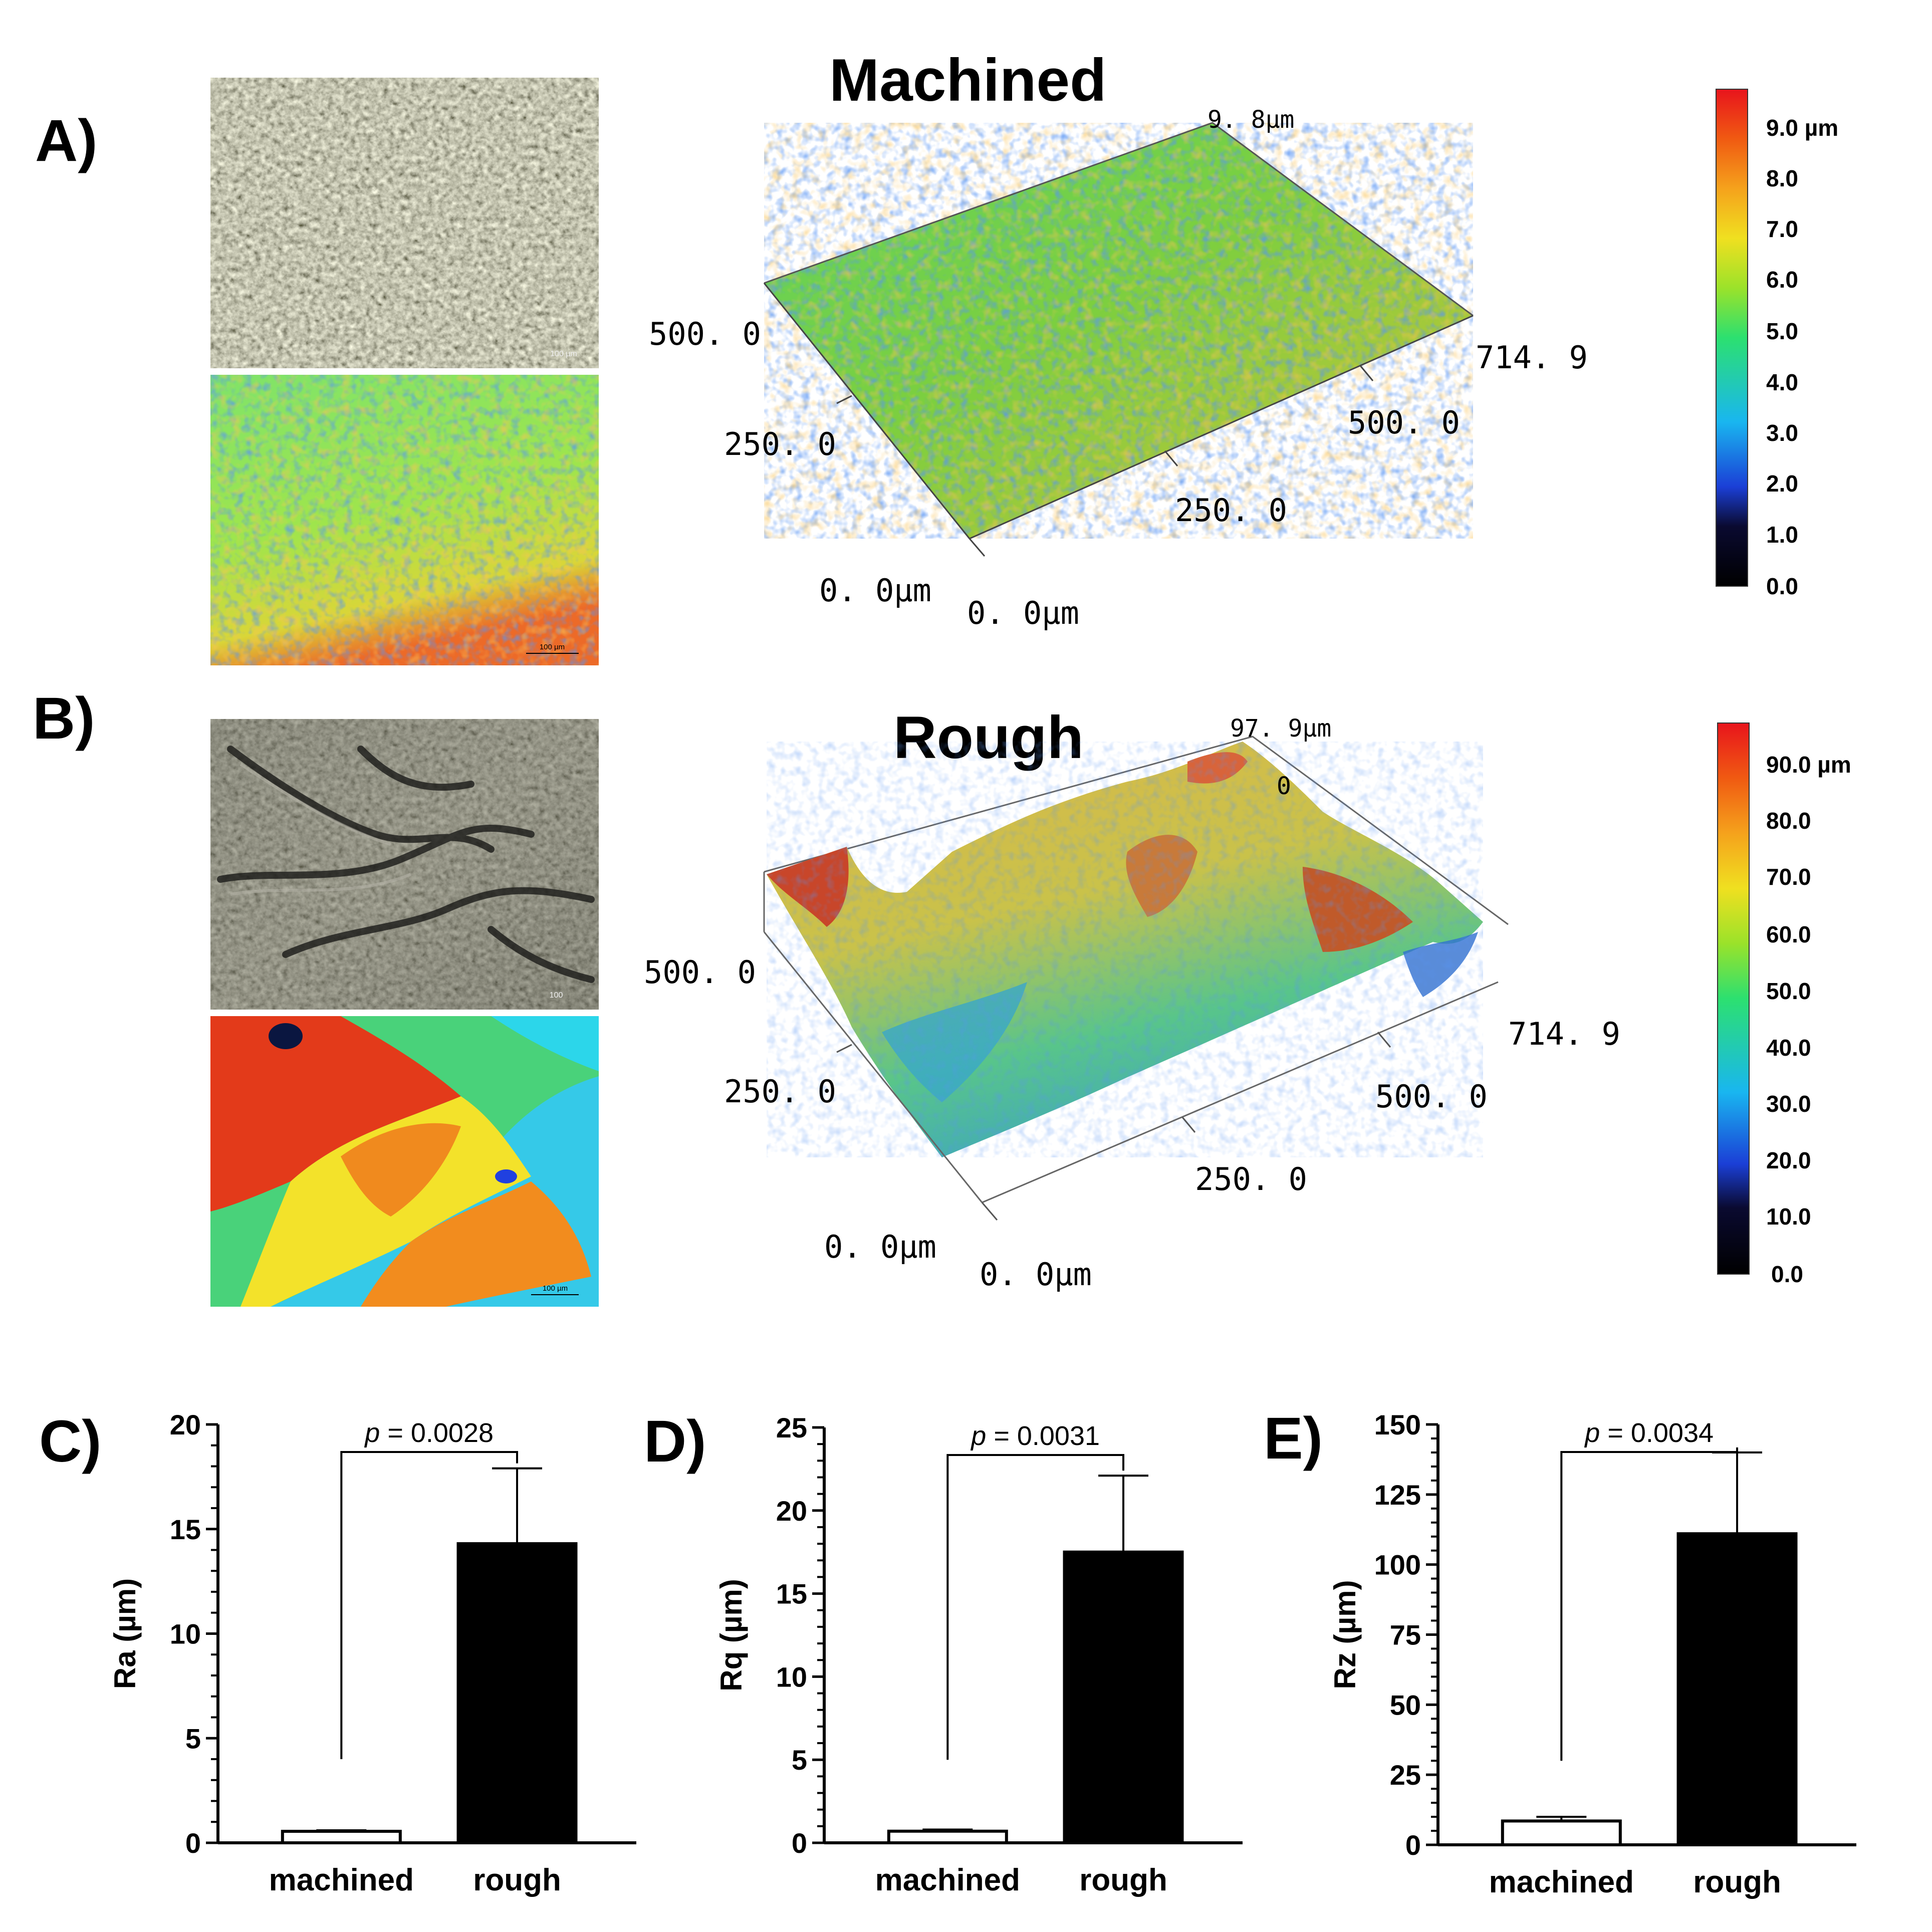 Image resolution: width=1932 pixels, height=1932 pixels. I want to click on y-tick-label: 100, so click(1397, 1565).